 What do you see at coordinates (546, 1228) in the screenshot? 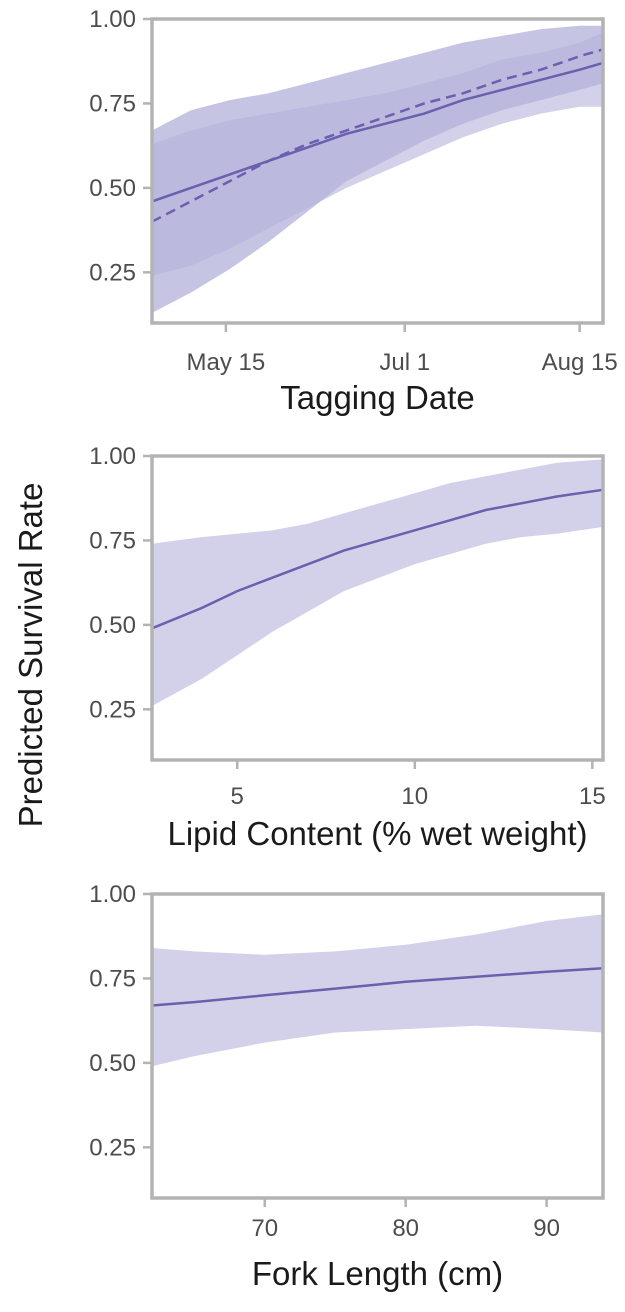
I see `x-tick-label: 90` at bounding box center [546, 1228].